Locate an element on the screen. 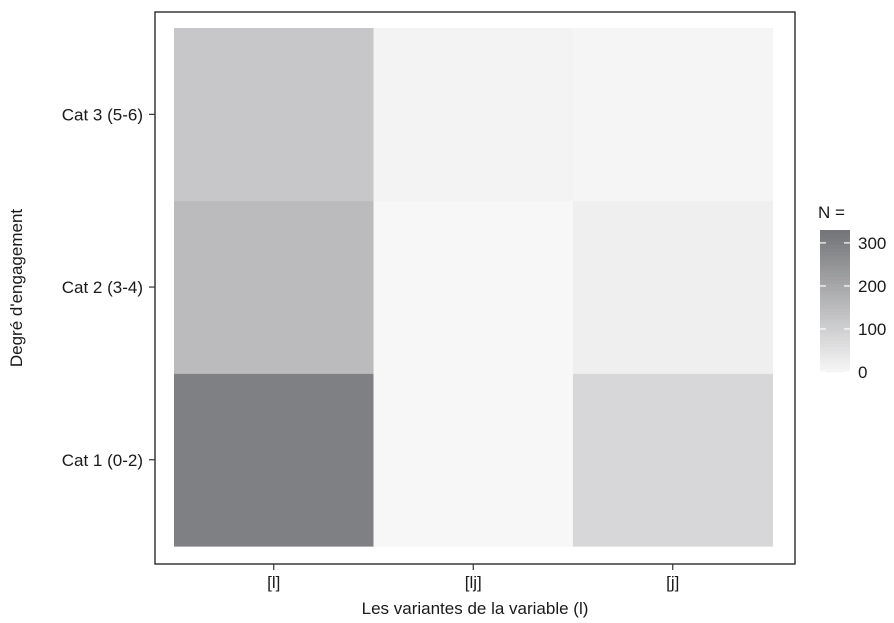 The height and width of the screenshot is (623, 894). legend-ticks: 0 100 200 300 is located at coordinates (853, 308).